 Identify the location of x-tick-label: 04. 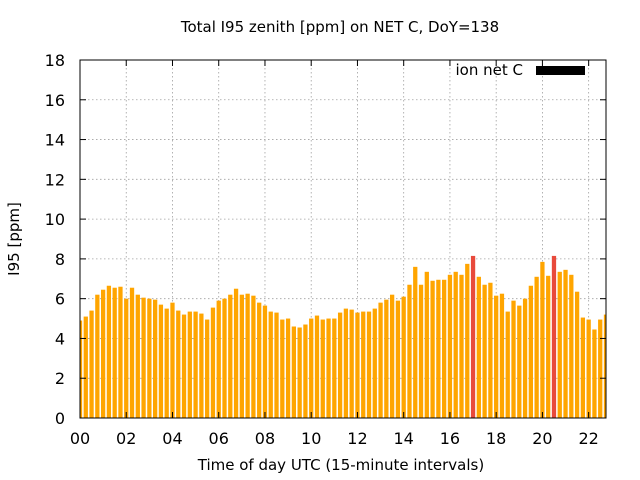
(172, 438).